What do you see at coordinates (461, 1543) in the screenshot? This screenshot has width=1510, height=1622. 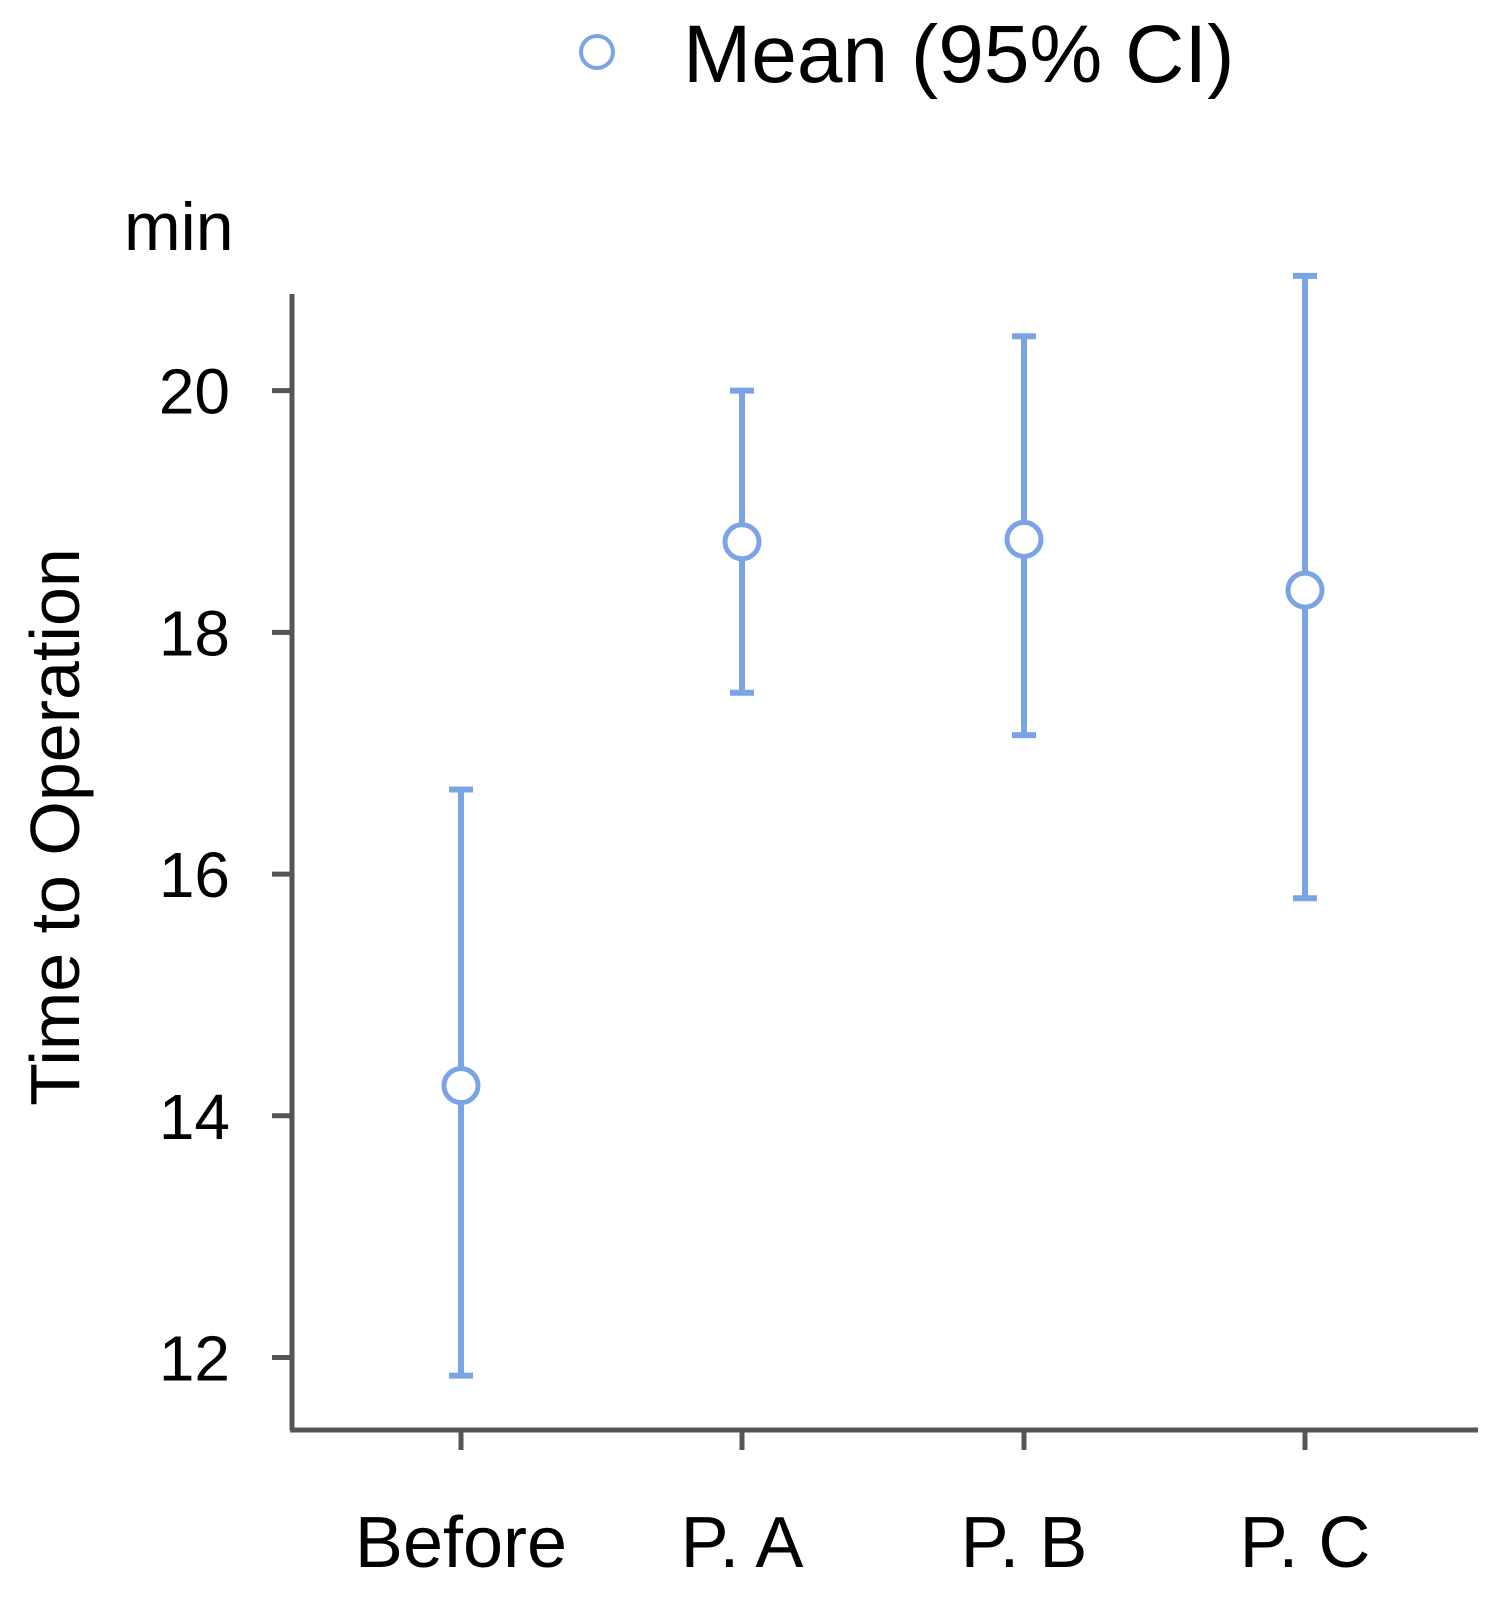 I see `x-tick-label: Before` at bounding box center [461, 1543].